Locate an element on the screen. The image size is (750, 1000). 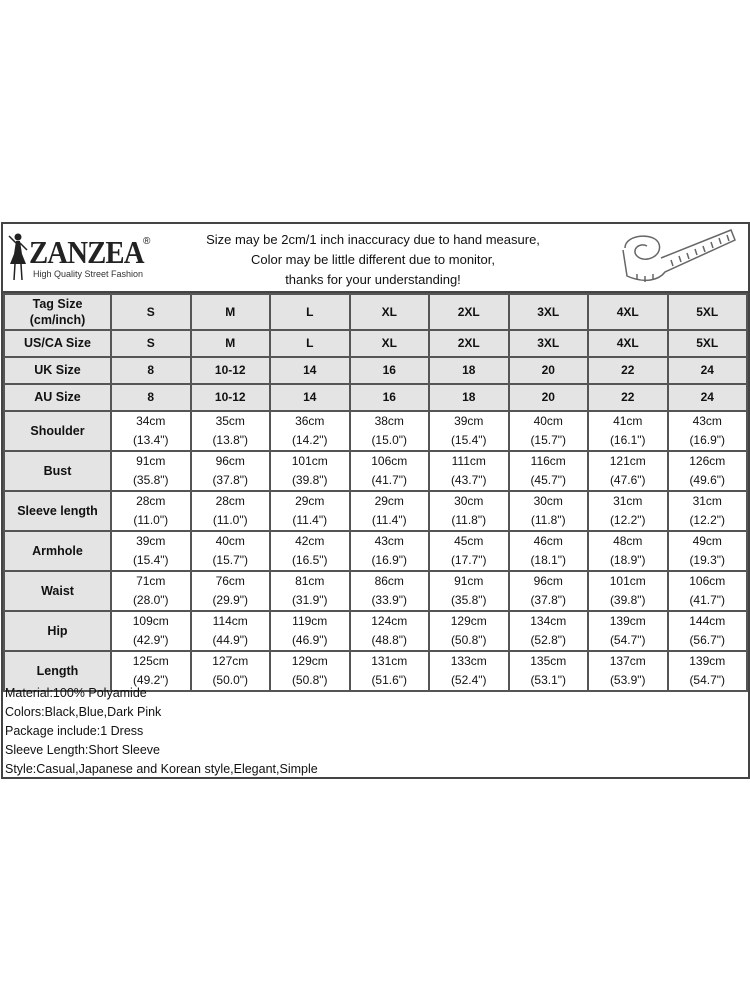
row-label: Hip is located at coordinates (57, 631).